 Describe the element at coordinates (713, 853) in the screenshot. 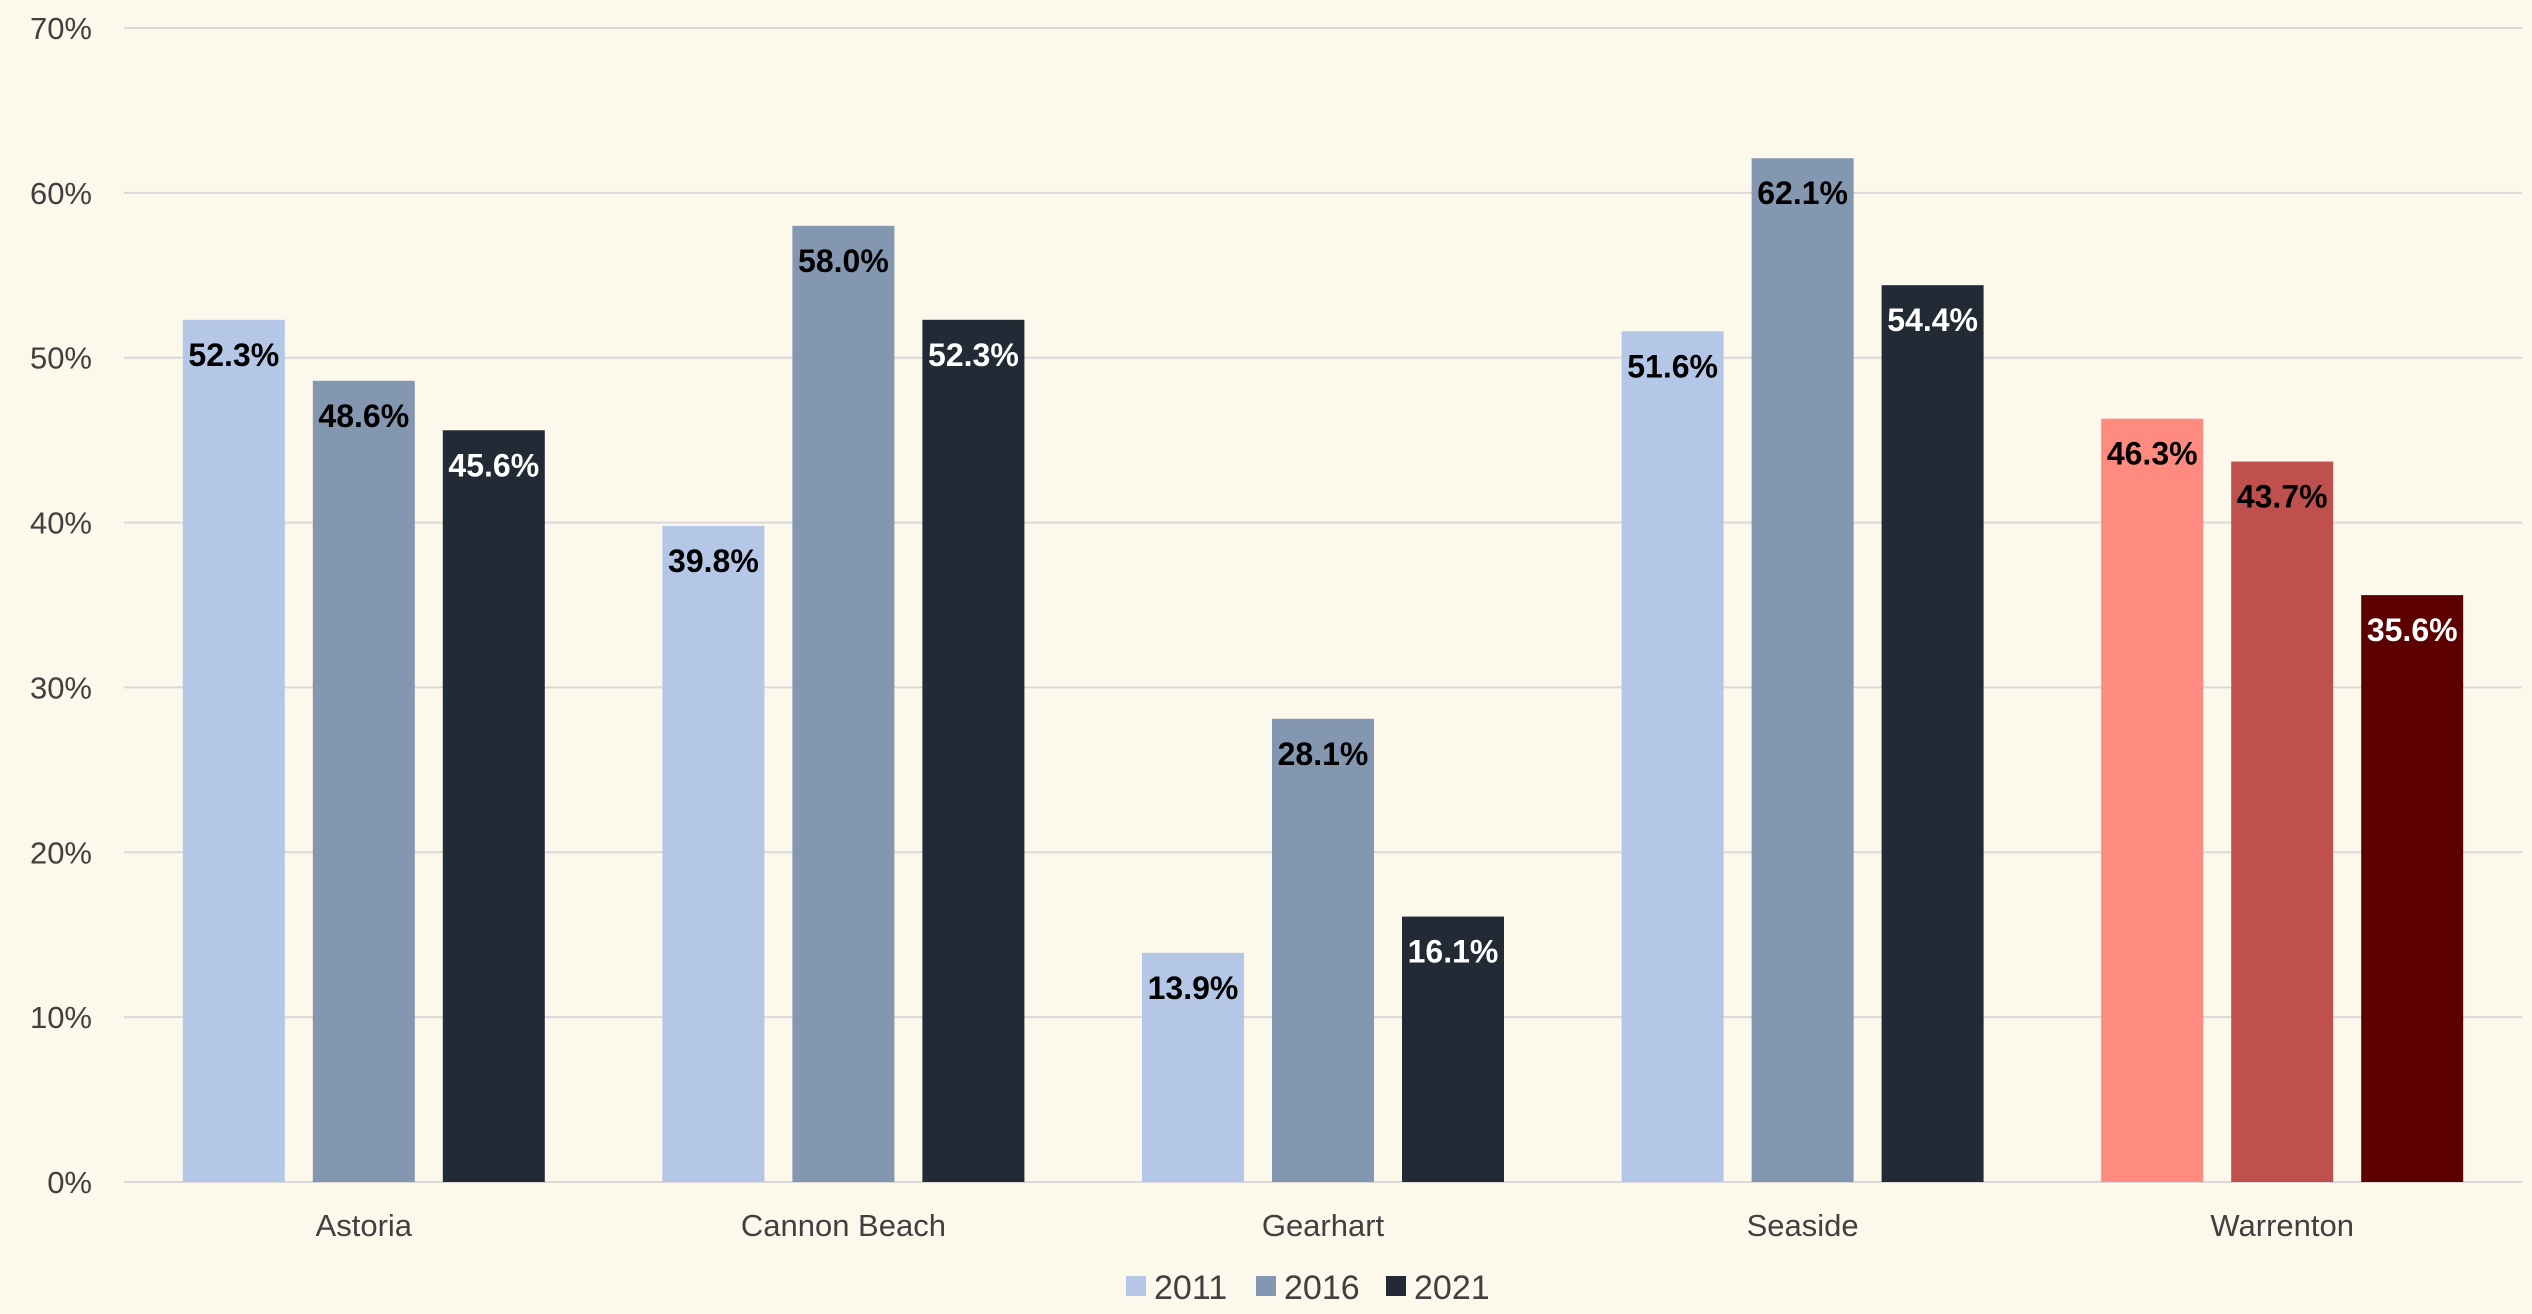

I see `bar-cannon-beach-2011` at that location.